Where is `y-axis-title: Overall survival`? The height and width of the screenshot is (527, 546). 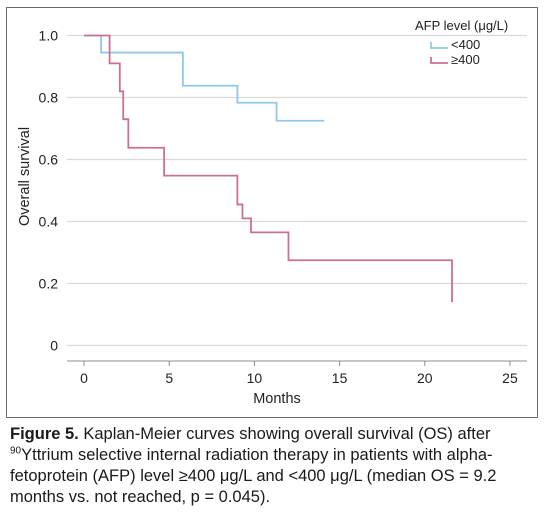 y-axis-title: Overall survival is located at coordinates (25, 176).